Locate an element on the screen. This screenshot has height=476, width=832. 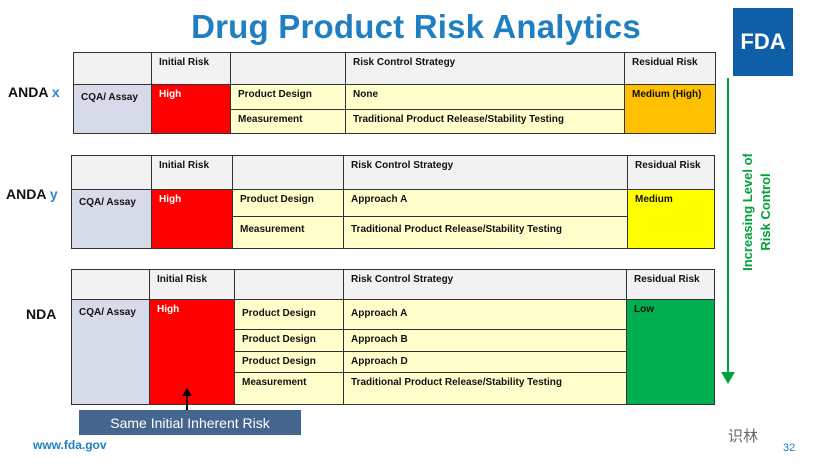
residual-risk-low: Low is located at coordinates (670, 352).